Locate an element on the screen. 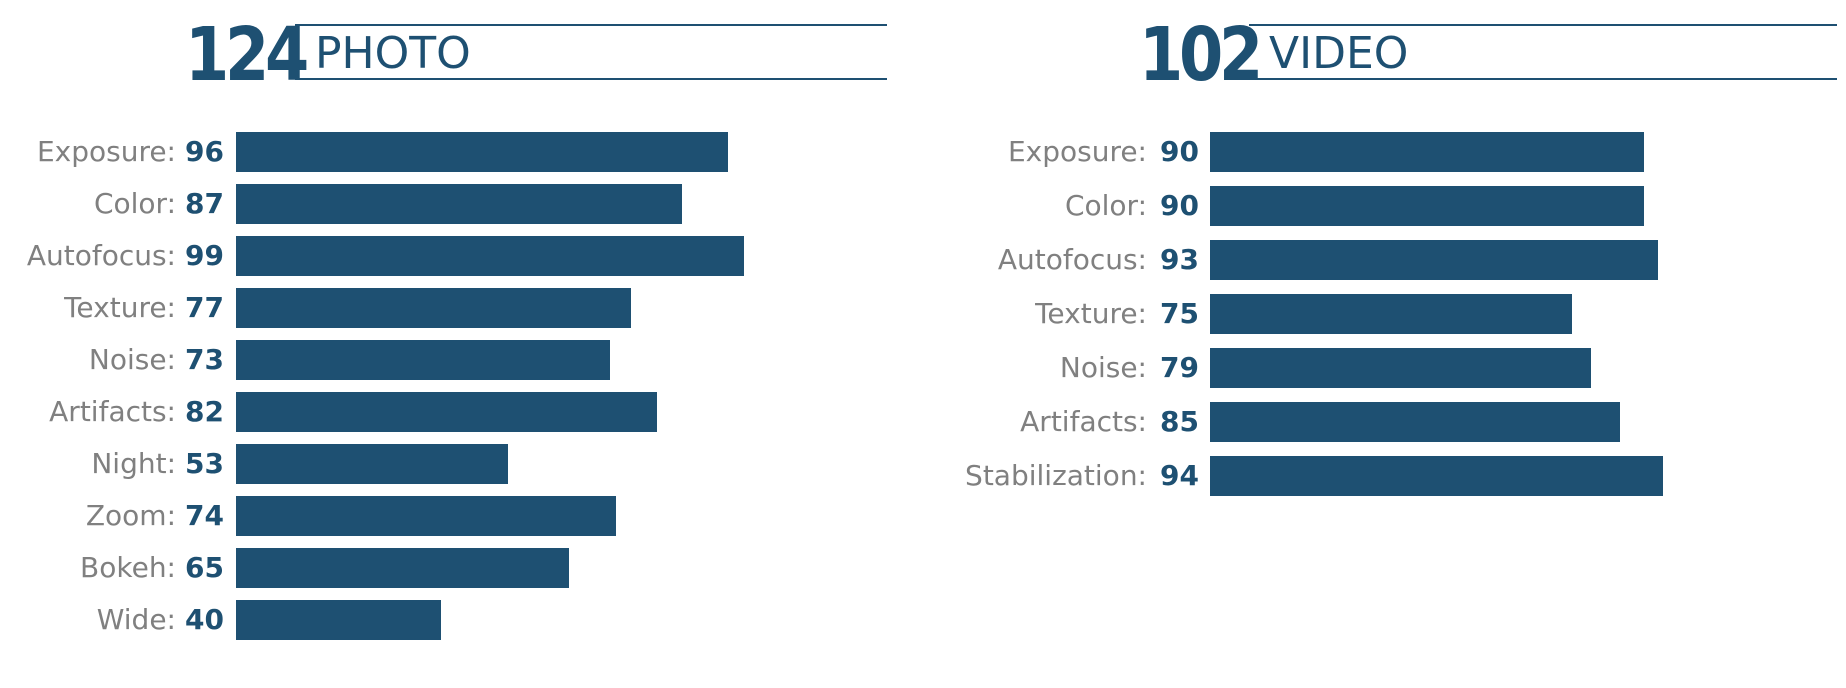 The width and height of the screenshot is (1846, 688). video-row: Texture: 75 is located at coordinates (1403, 314).